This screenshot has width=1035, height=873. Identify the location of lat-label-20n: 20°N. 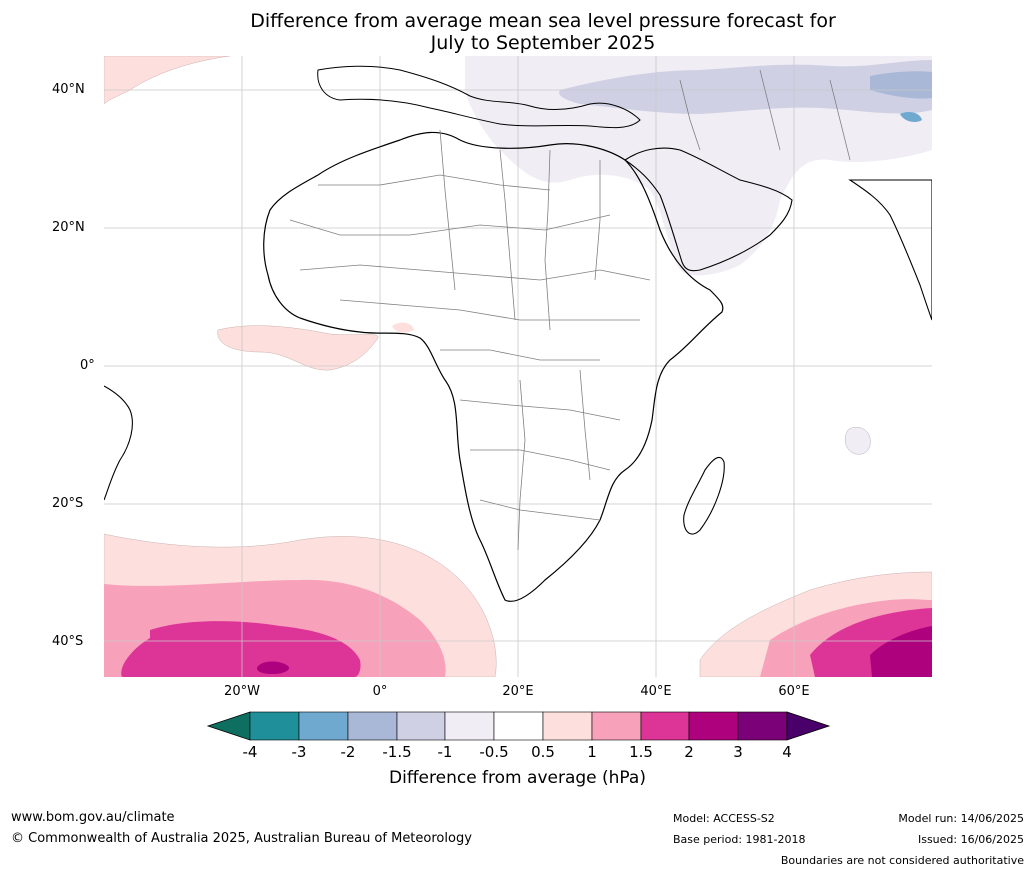
(68, 227).